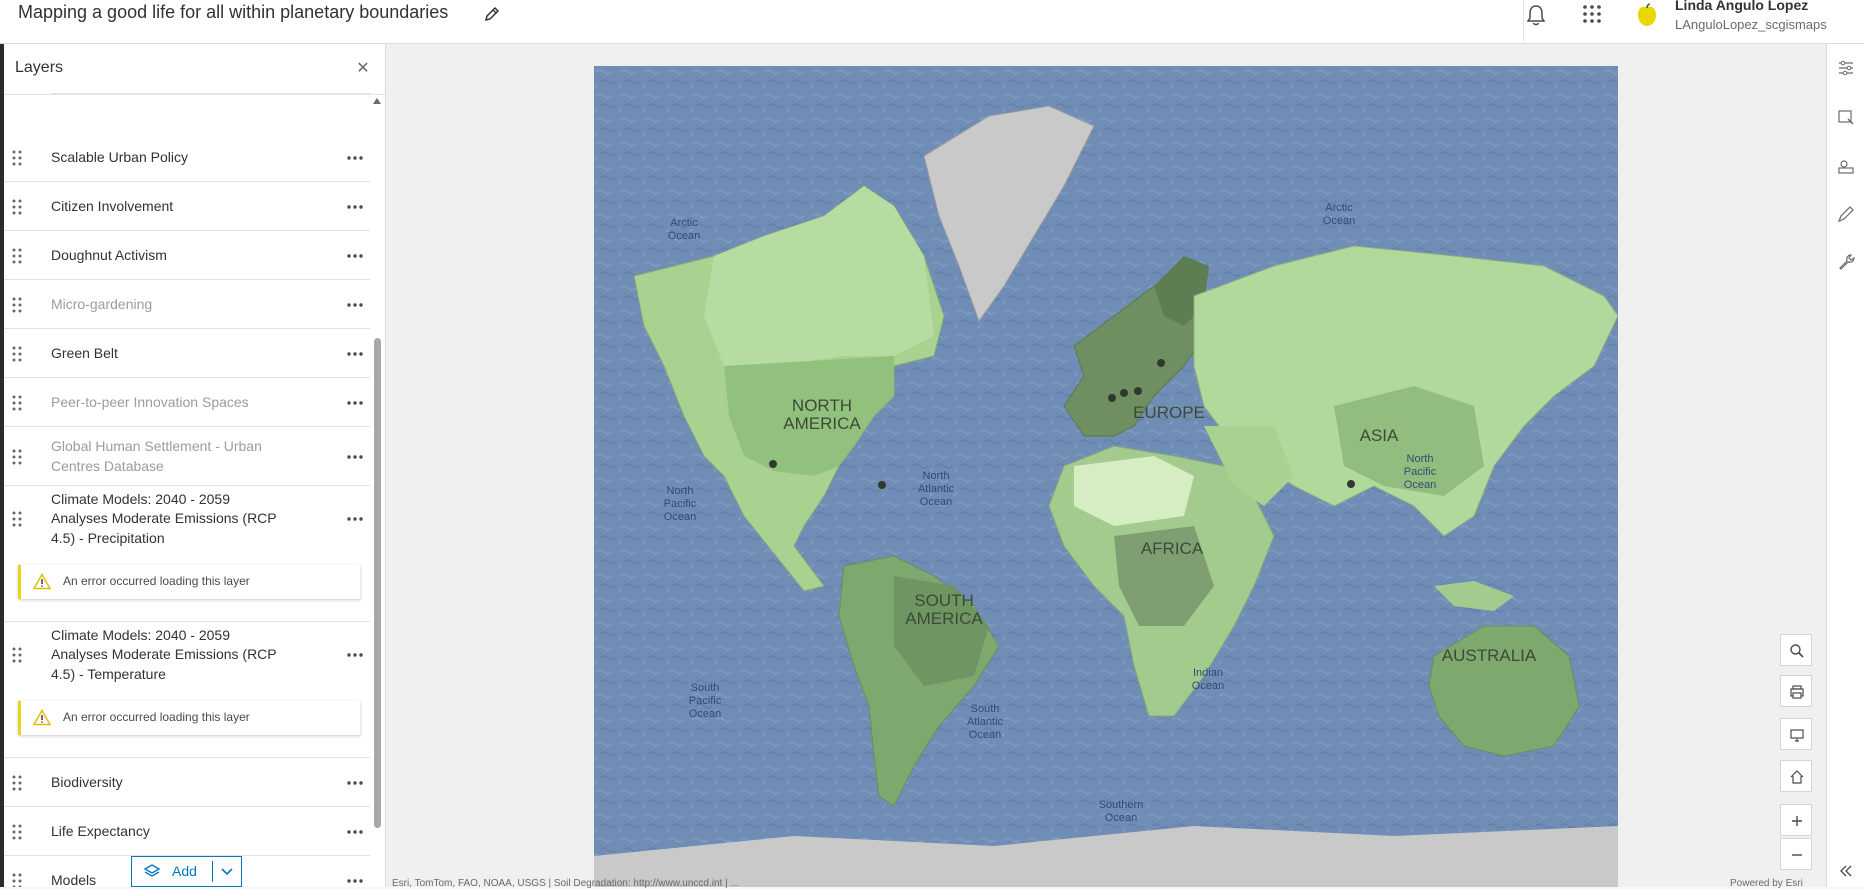 The image size is (1864, 889). What do you see at coordinates (102, 303) in the screenshot?
I see `layer-label: Micro-gardening` at bounding box center [102, 303].